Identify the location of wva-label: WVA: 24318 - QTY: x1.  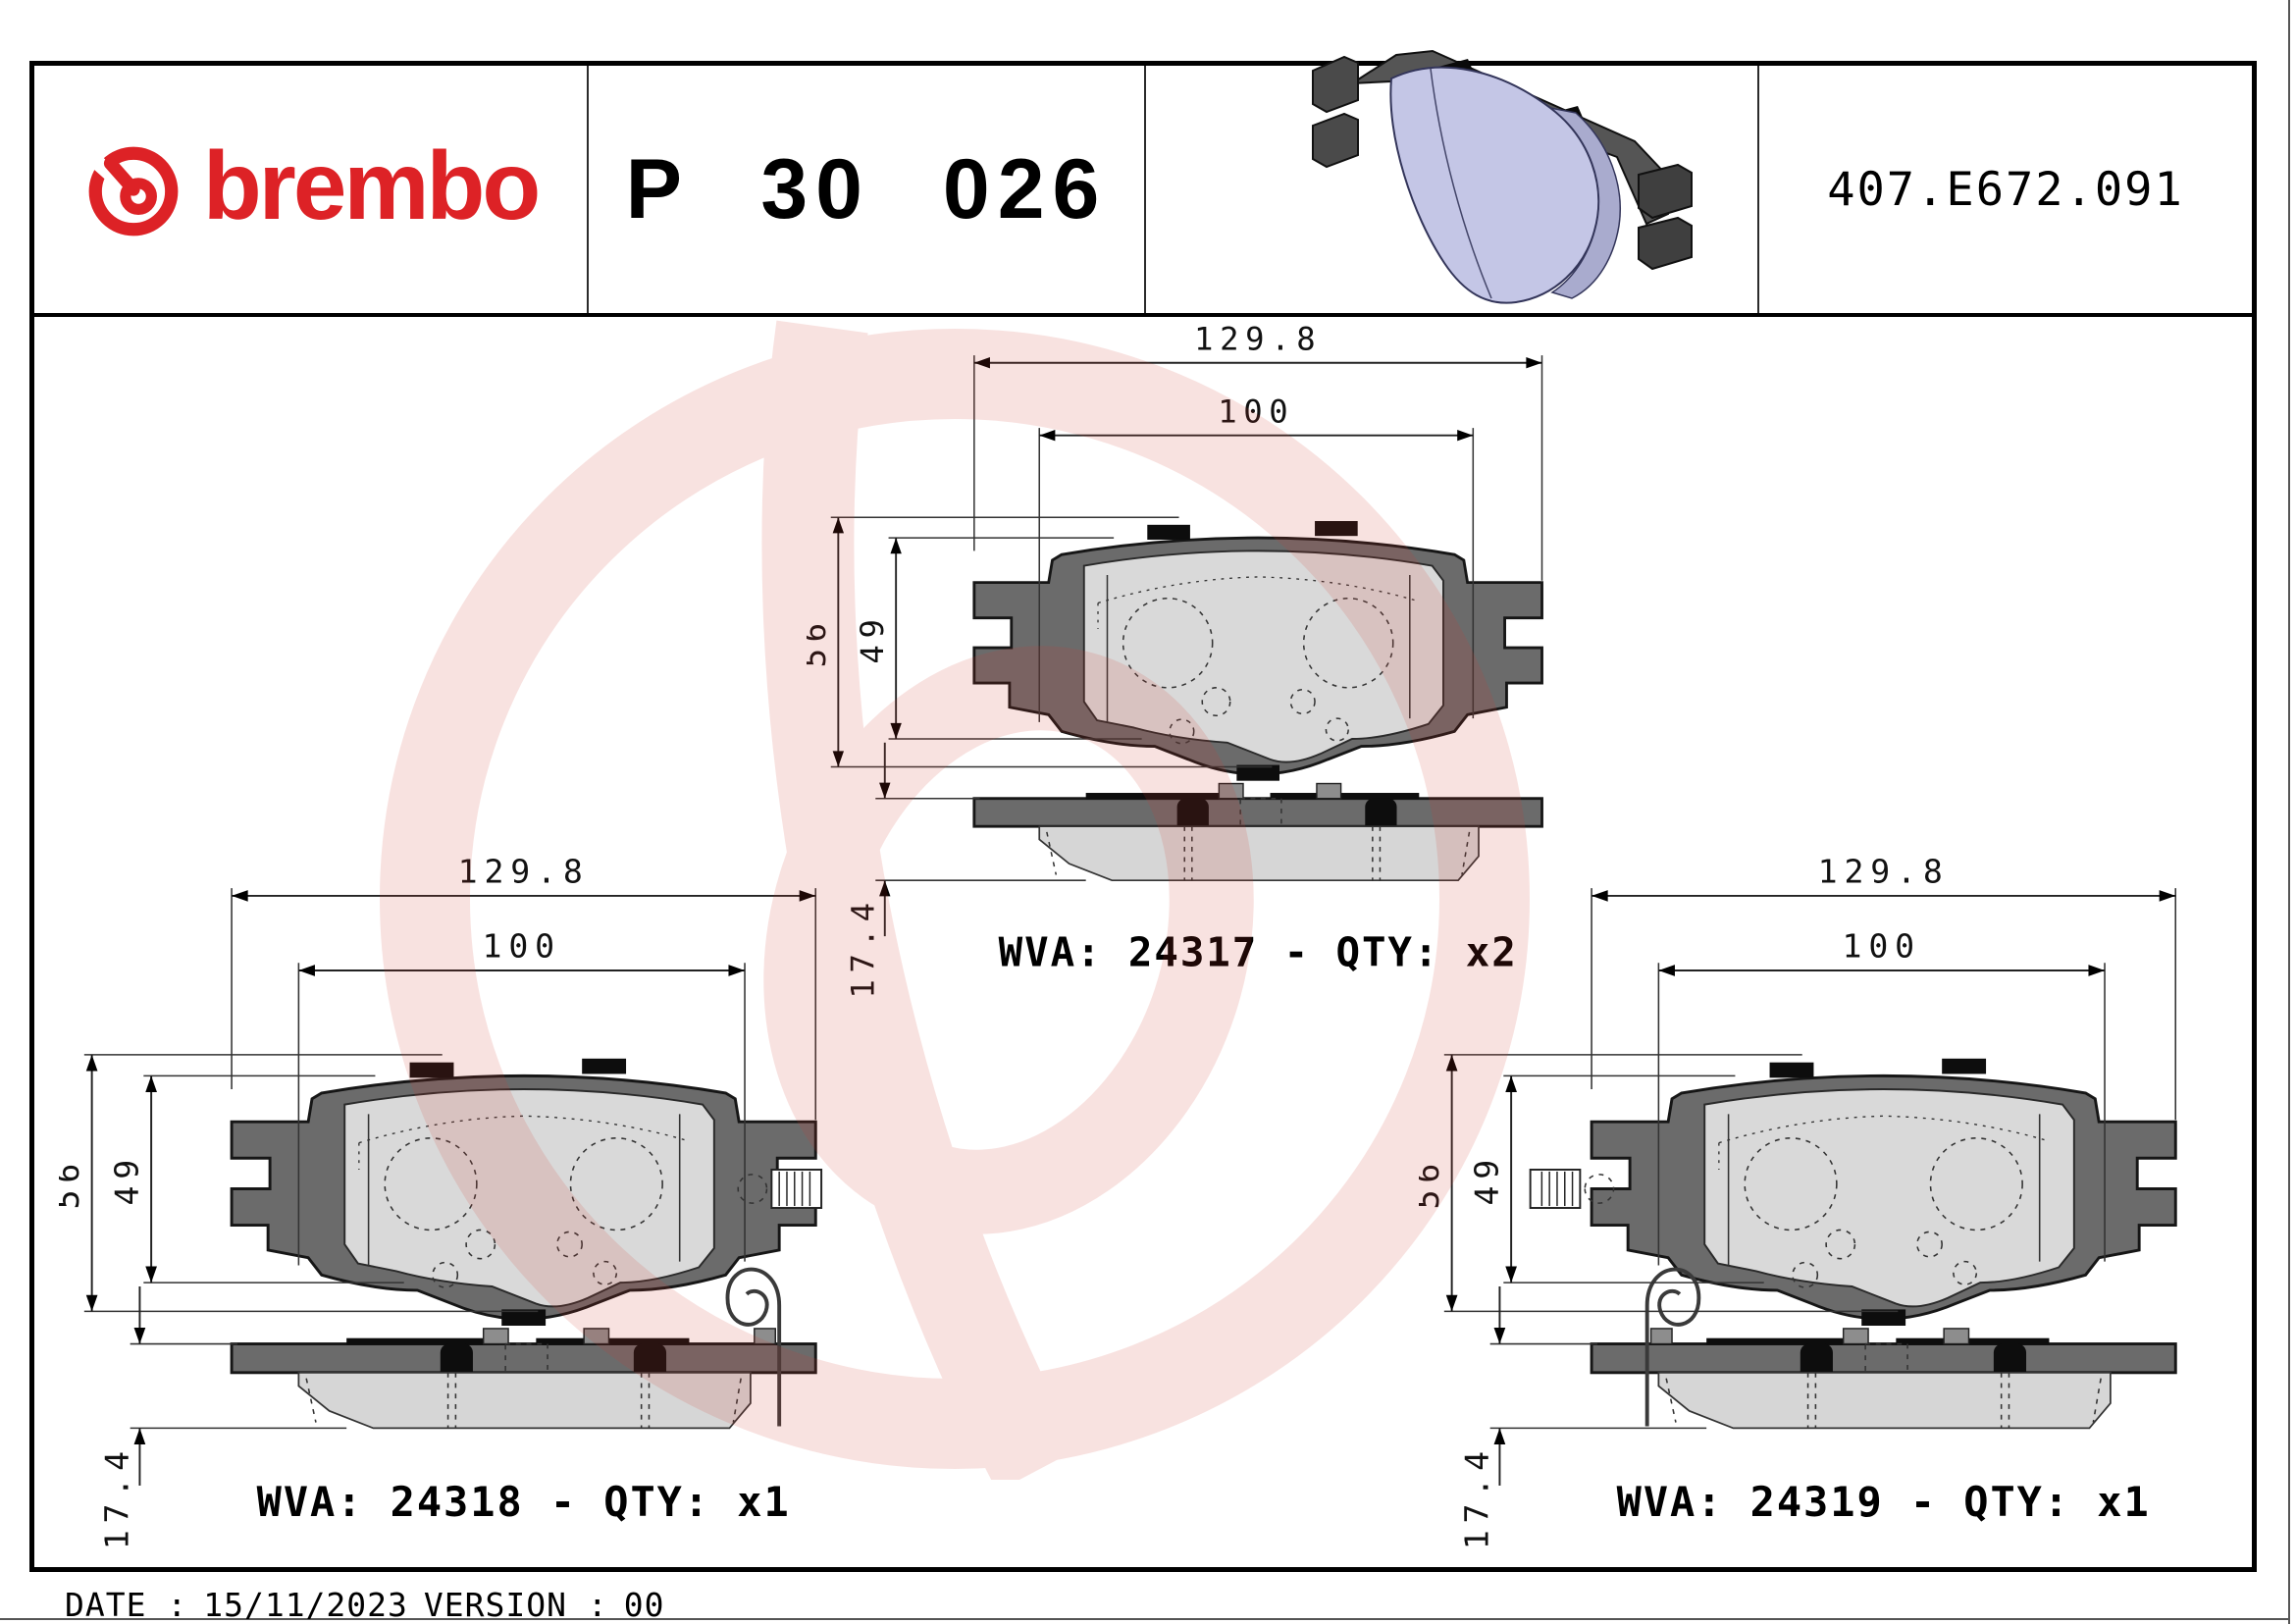
(524, 1502).